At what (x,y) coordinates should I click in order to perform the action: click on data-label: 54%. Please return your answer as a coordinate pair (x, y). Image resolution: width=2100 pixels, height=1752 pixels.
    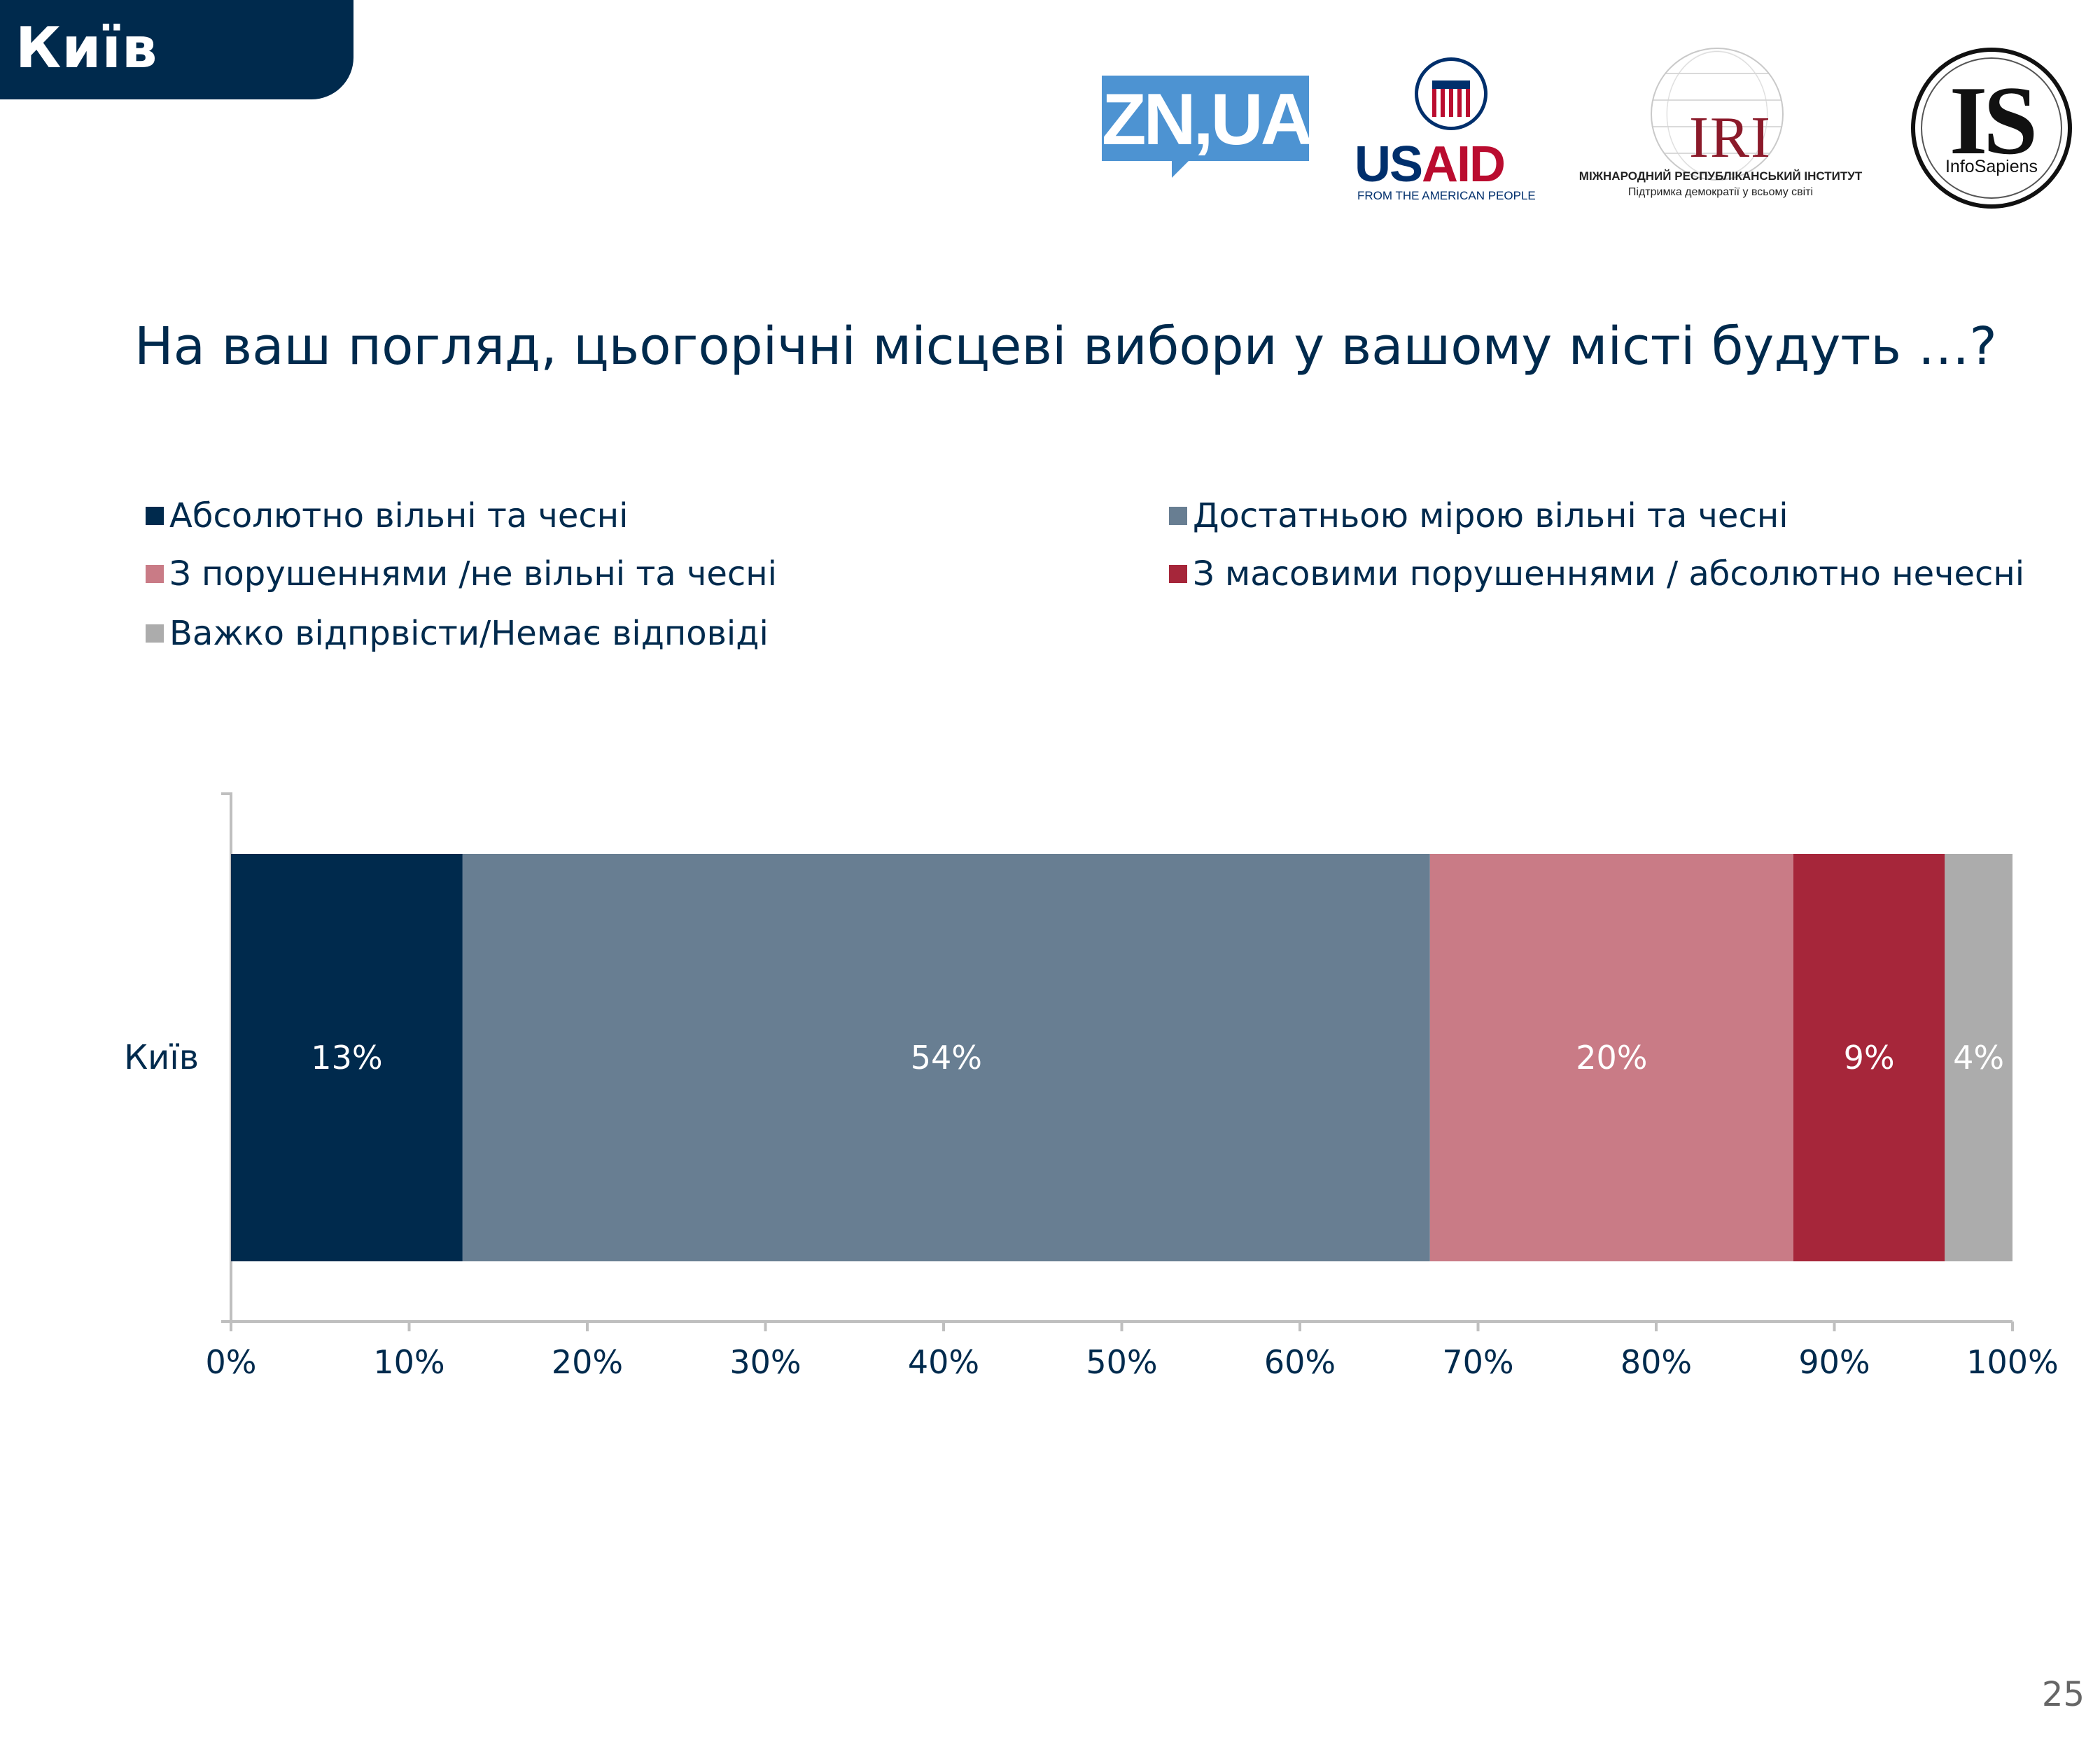
    Looking at the image, I should click on (946, 1058).